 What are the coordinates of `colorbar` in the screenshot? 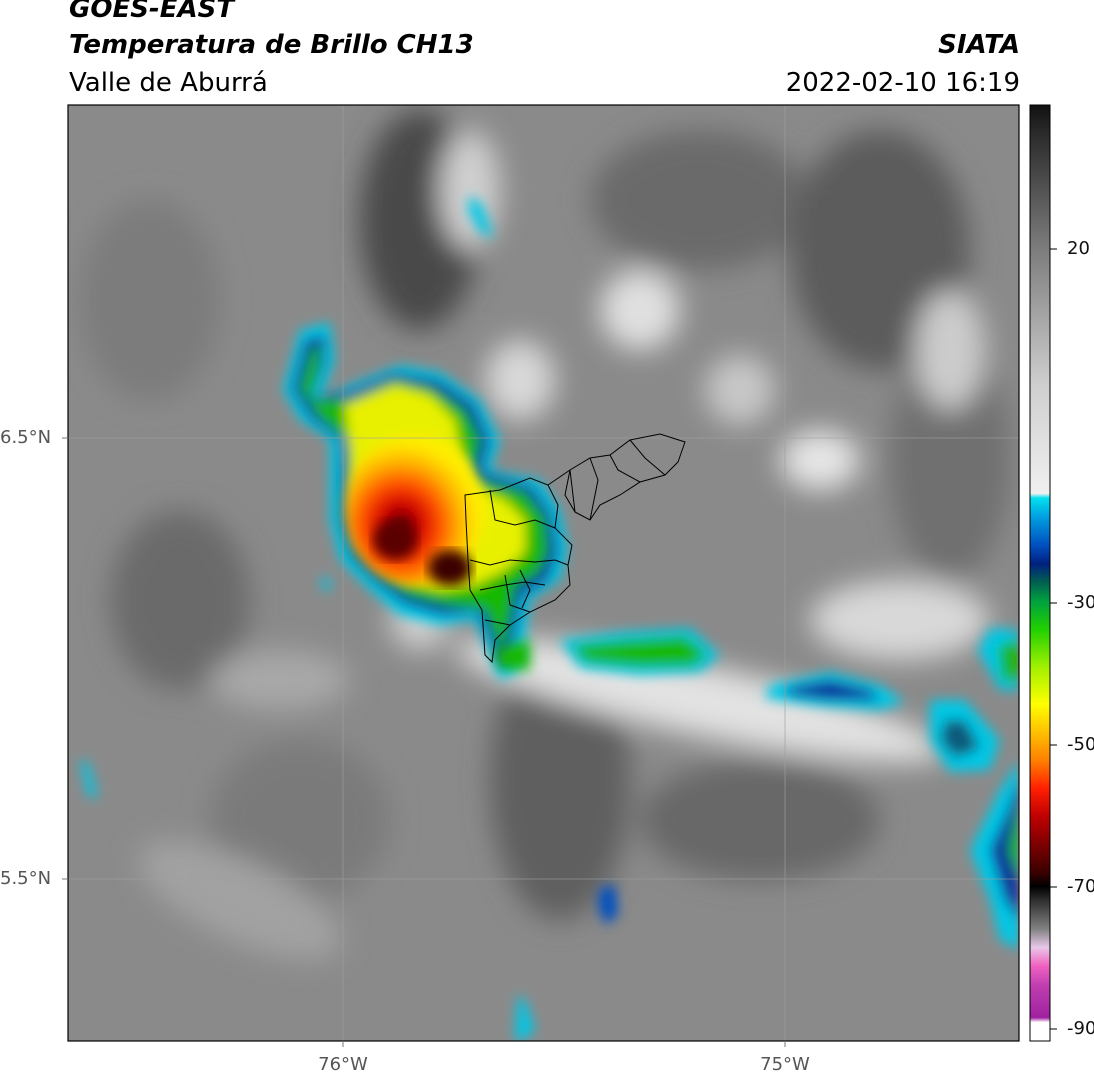 It's located at (1043, 573).